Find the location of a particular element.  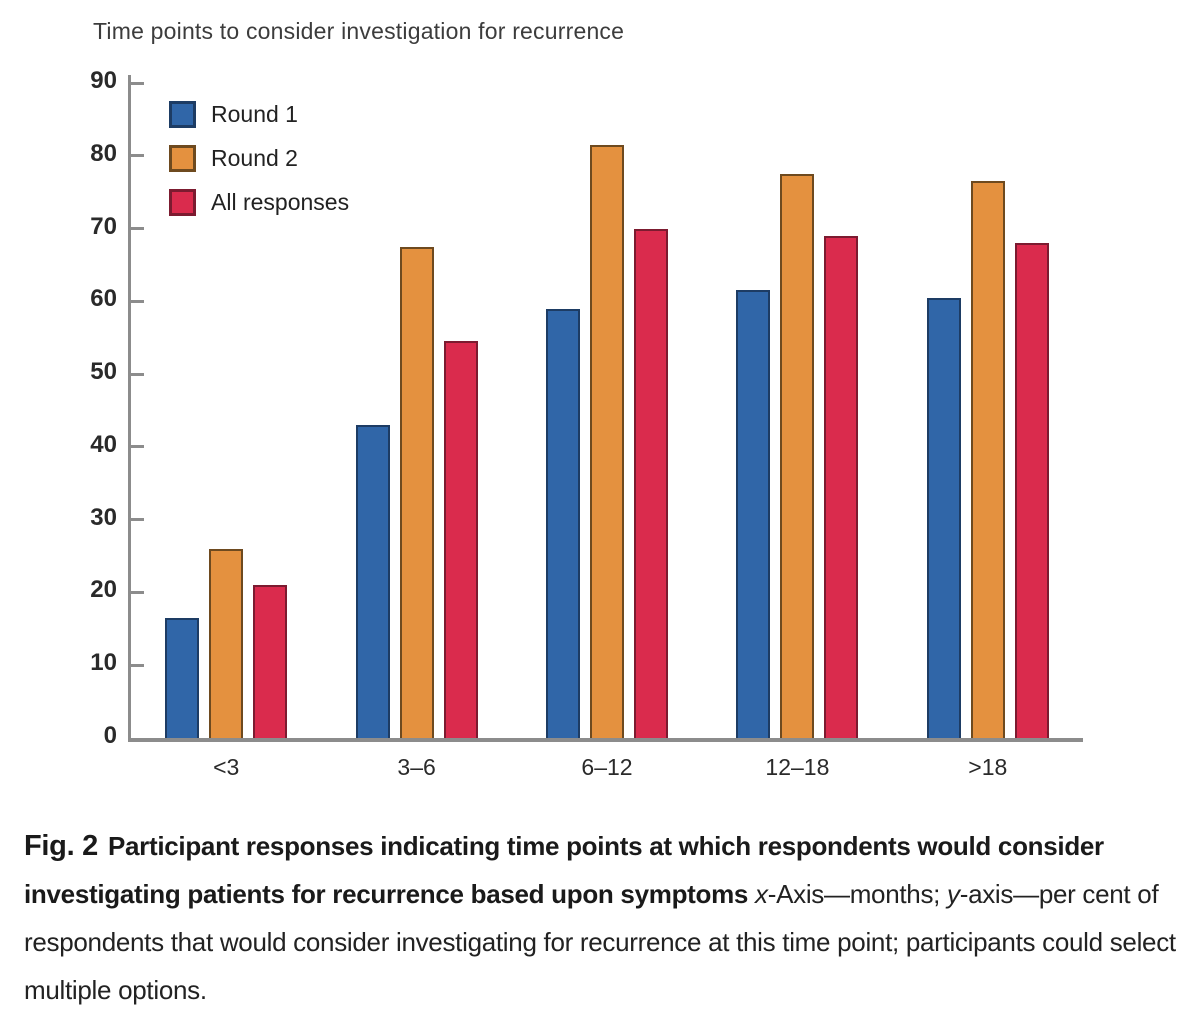

bar-round-2->18 is located at coordinates (987, 459).